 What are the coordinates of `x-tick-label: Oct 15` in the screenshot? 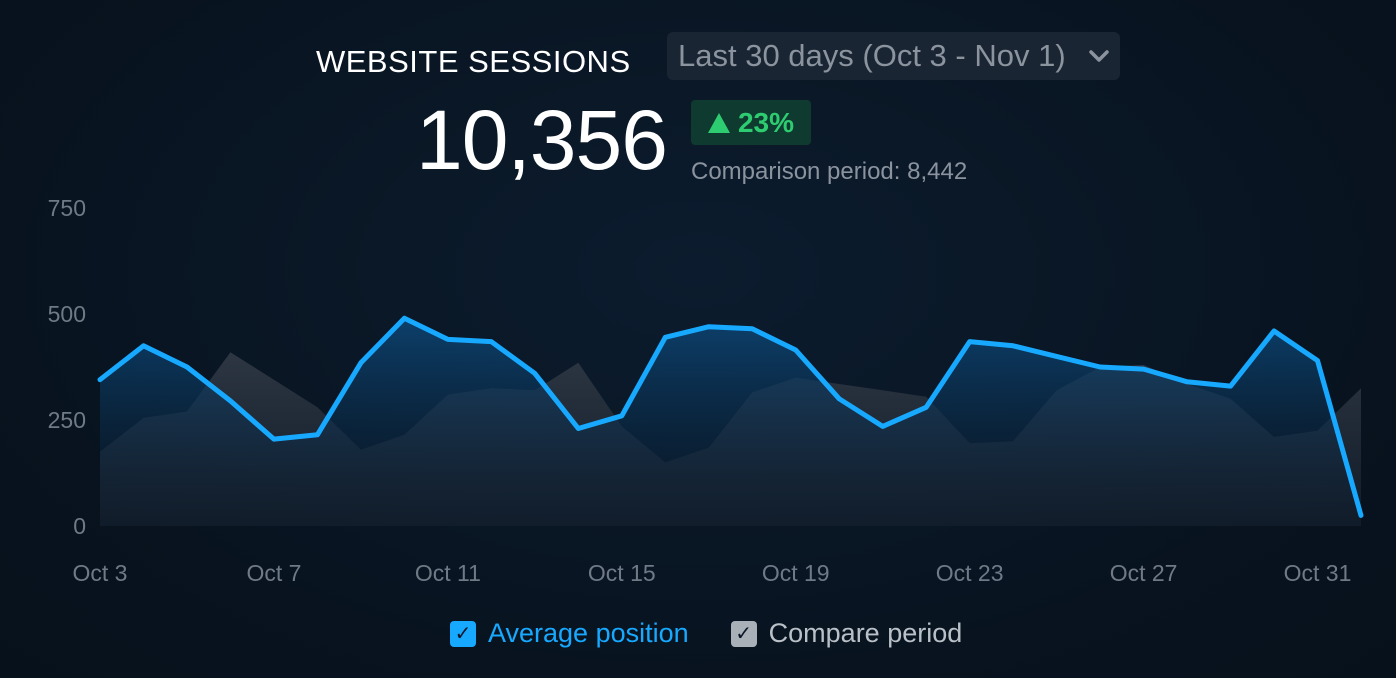 It's located at (622, 573).